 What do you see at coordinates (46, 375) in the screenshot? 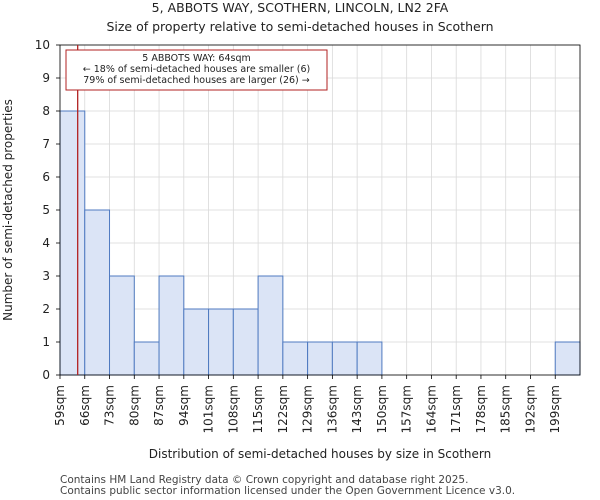
I see `y-tick-label: 0` at bounding box center [46, 375].